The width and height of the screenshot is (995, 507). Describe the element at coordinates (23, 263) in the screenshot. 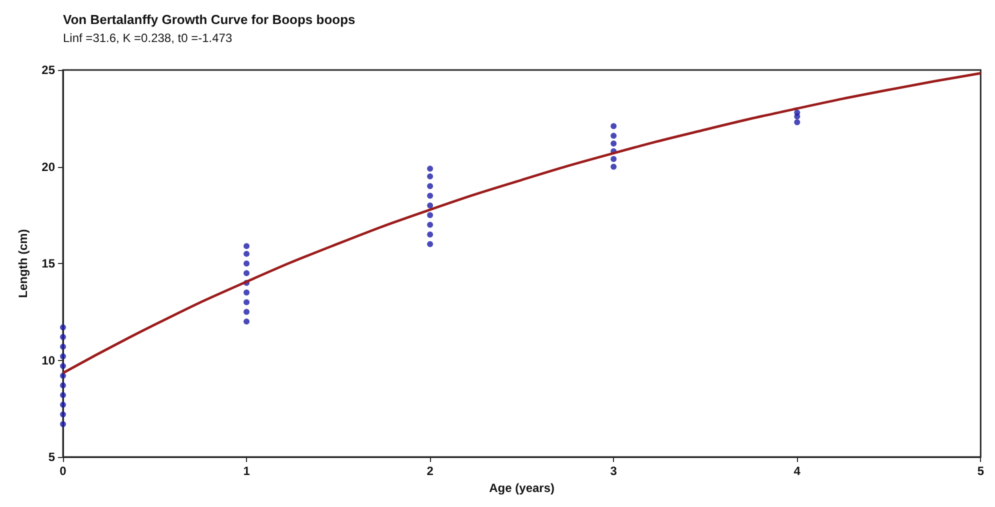

I see `y-axis-title: Length (cm)` at that location.